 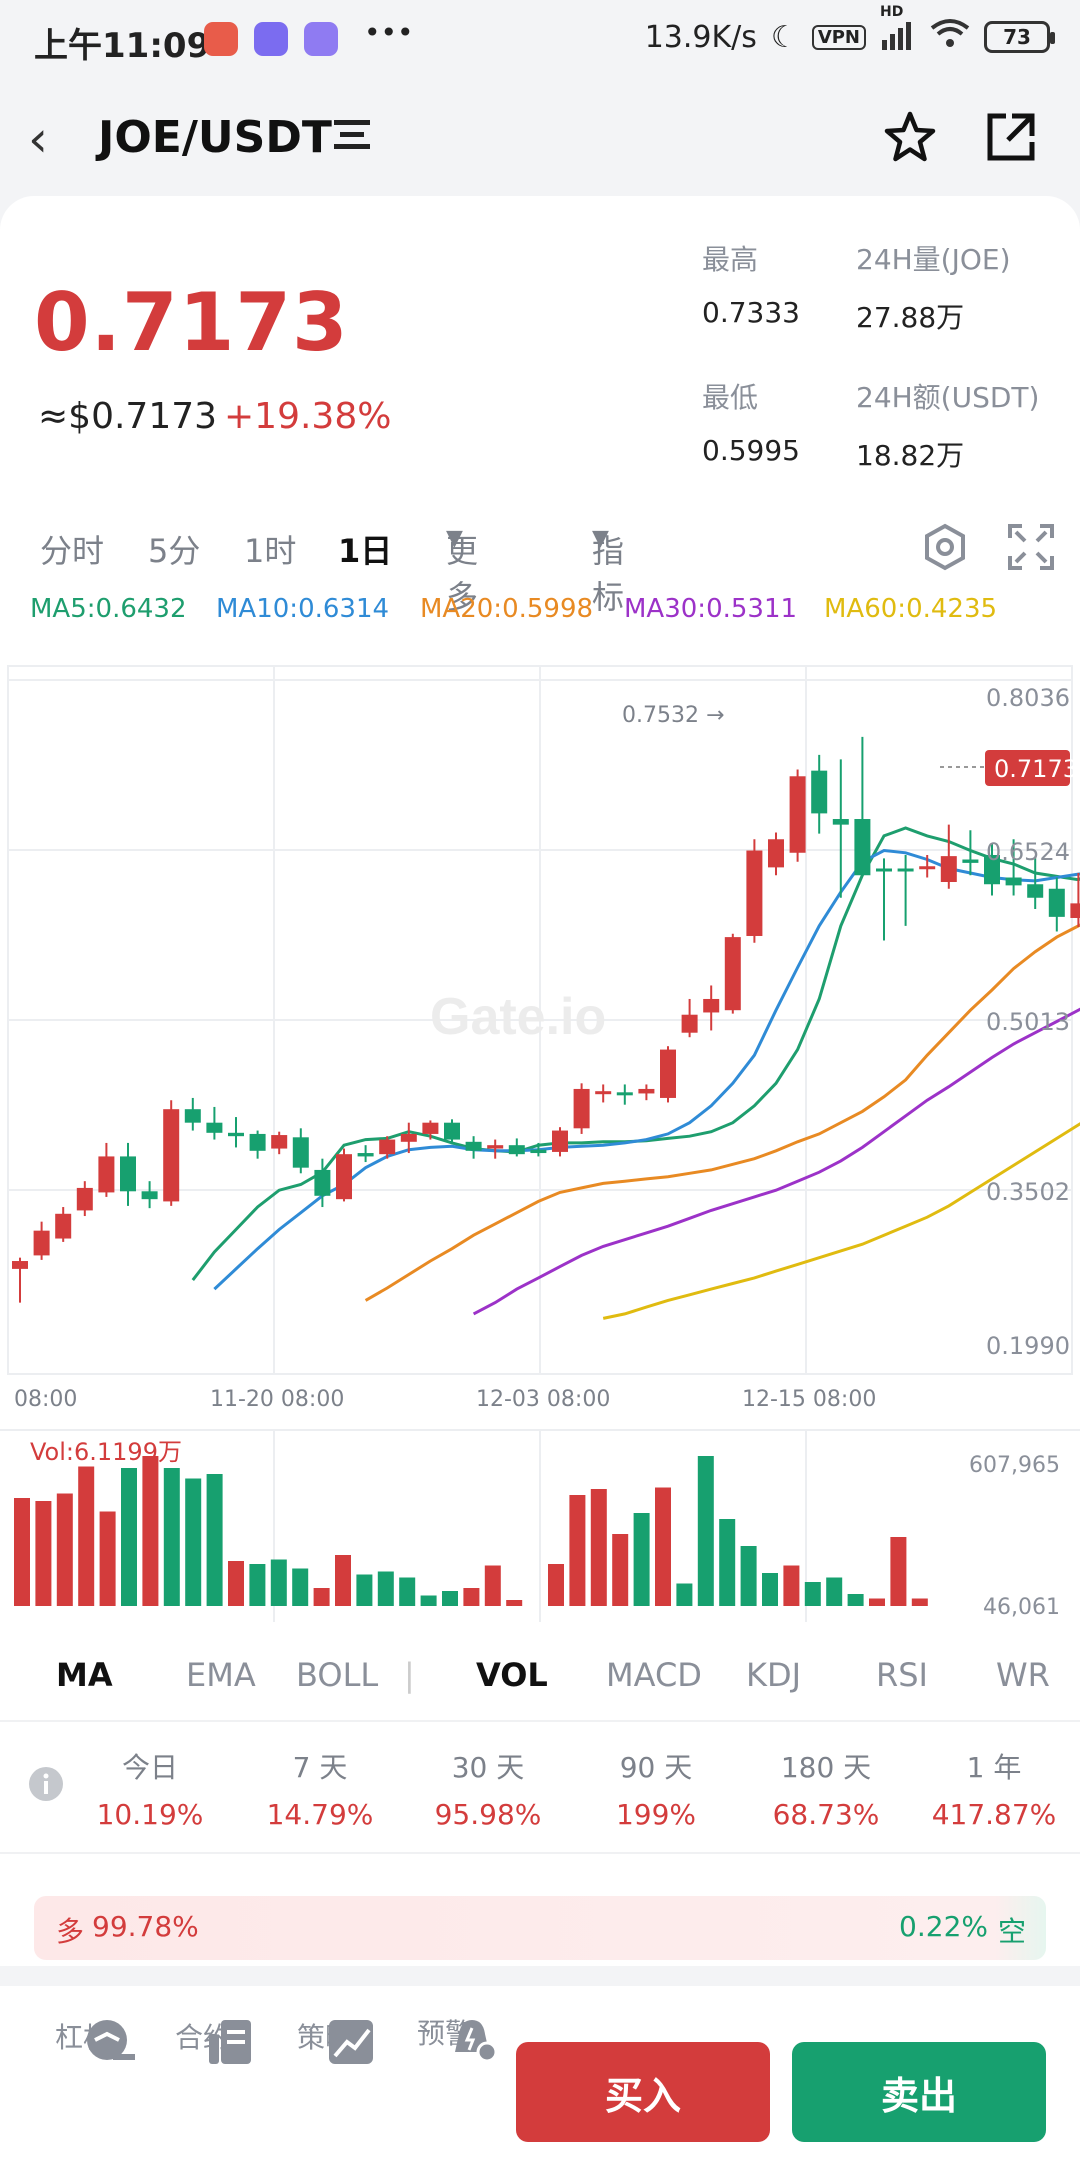 I want to click on current-price-tag: 0.7173, so click(x=1036, y=769).